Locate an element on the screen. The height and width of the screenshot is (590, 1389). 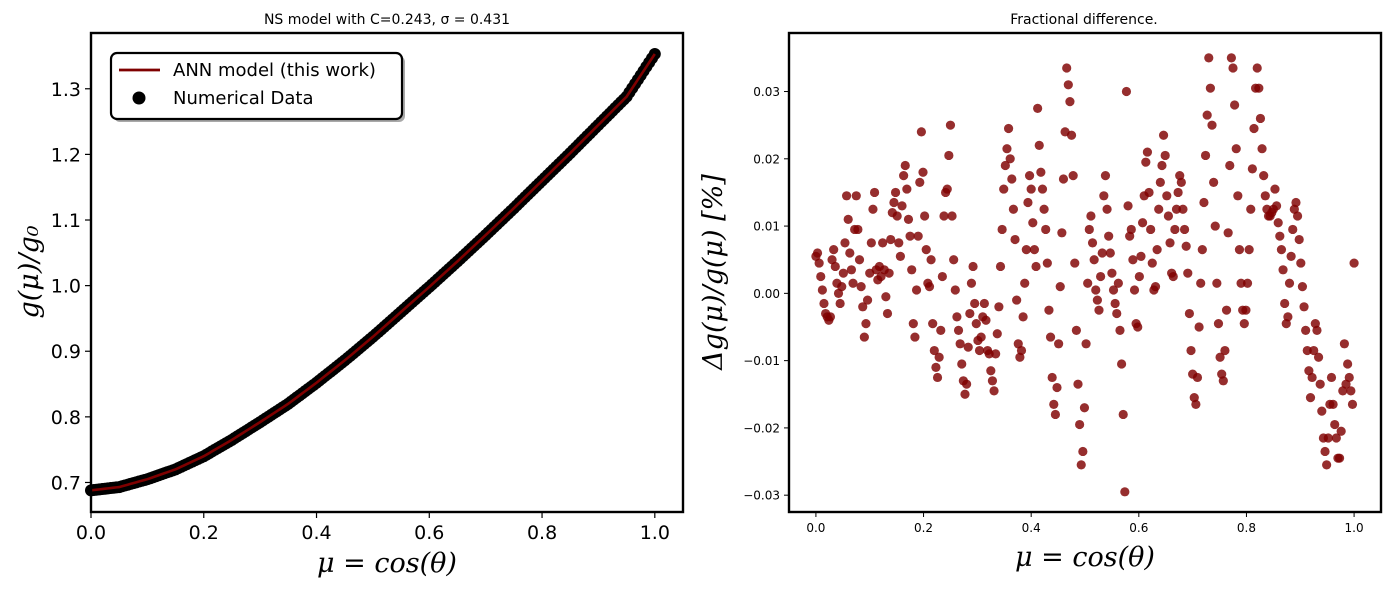
left-x-ticks: 0.0 0.2 0.4 0.6 0.8 1.0 is located at coordinates (373, 528).